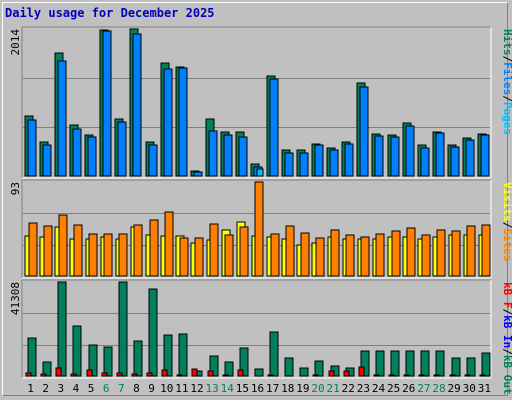  I want to click on x-tick-label-day-1: 1, so click(30, 388).